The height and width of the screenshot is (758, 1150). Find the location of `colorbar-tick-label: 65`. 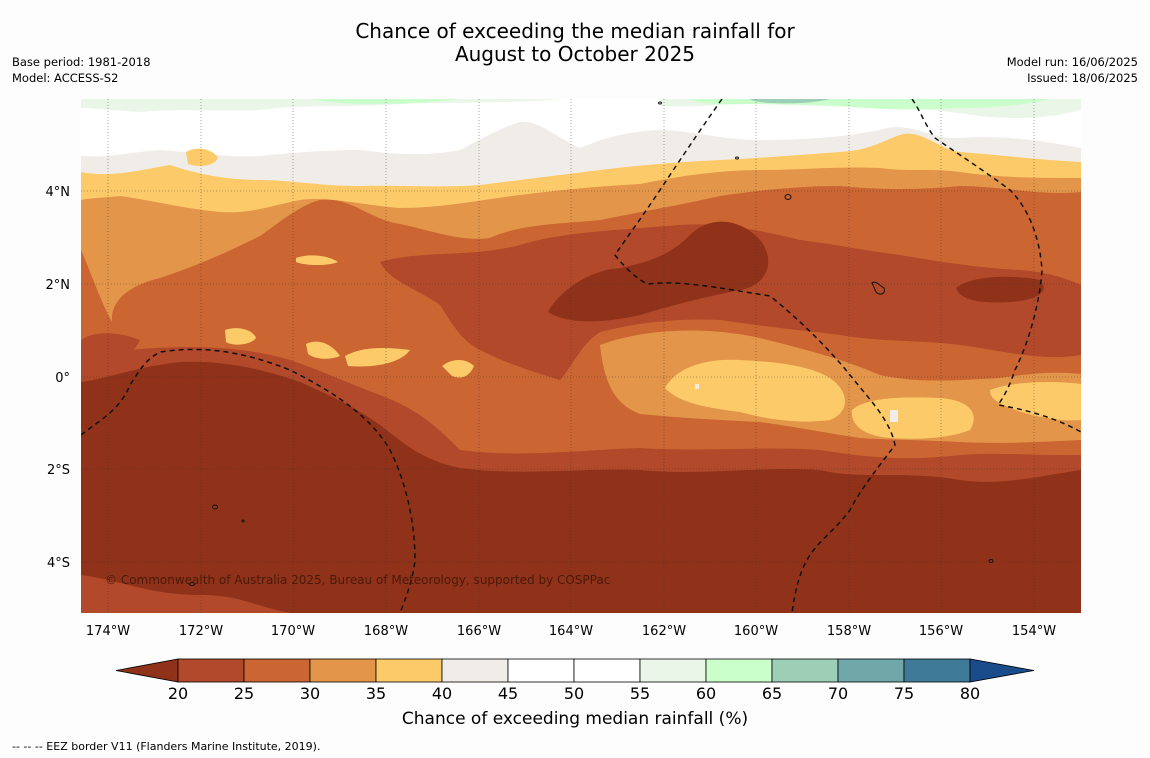

colorbar-tick-label: 65 is located at coordinates (772, 693).